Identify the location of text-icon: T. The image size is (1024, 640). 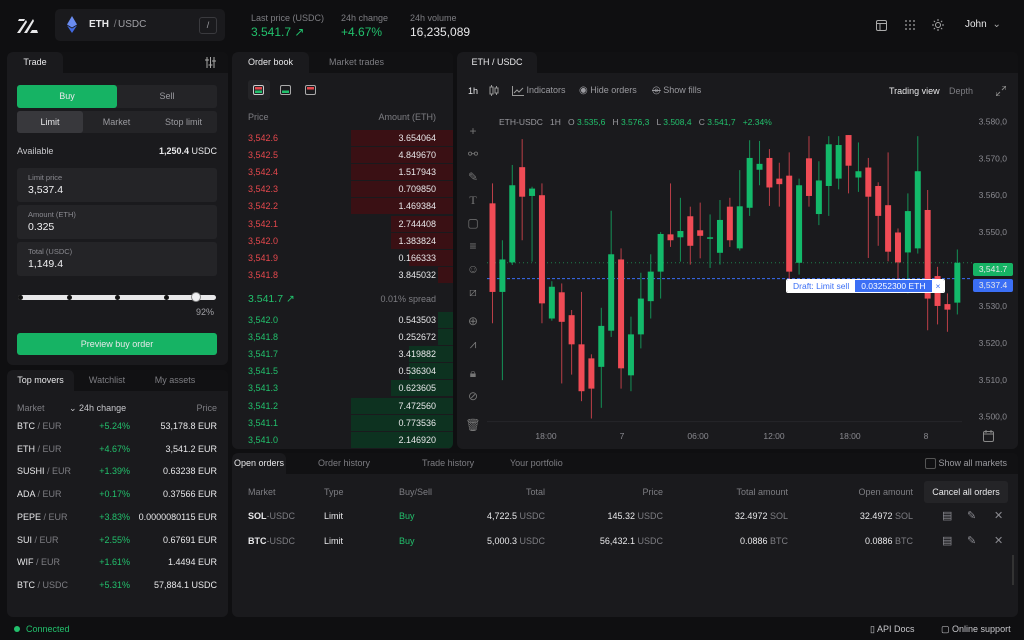
(473, 200).